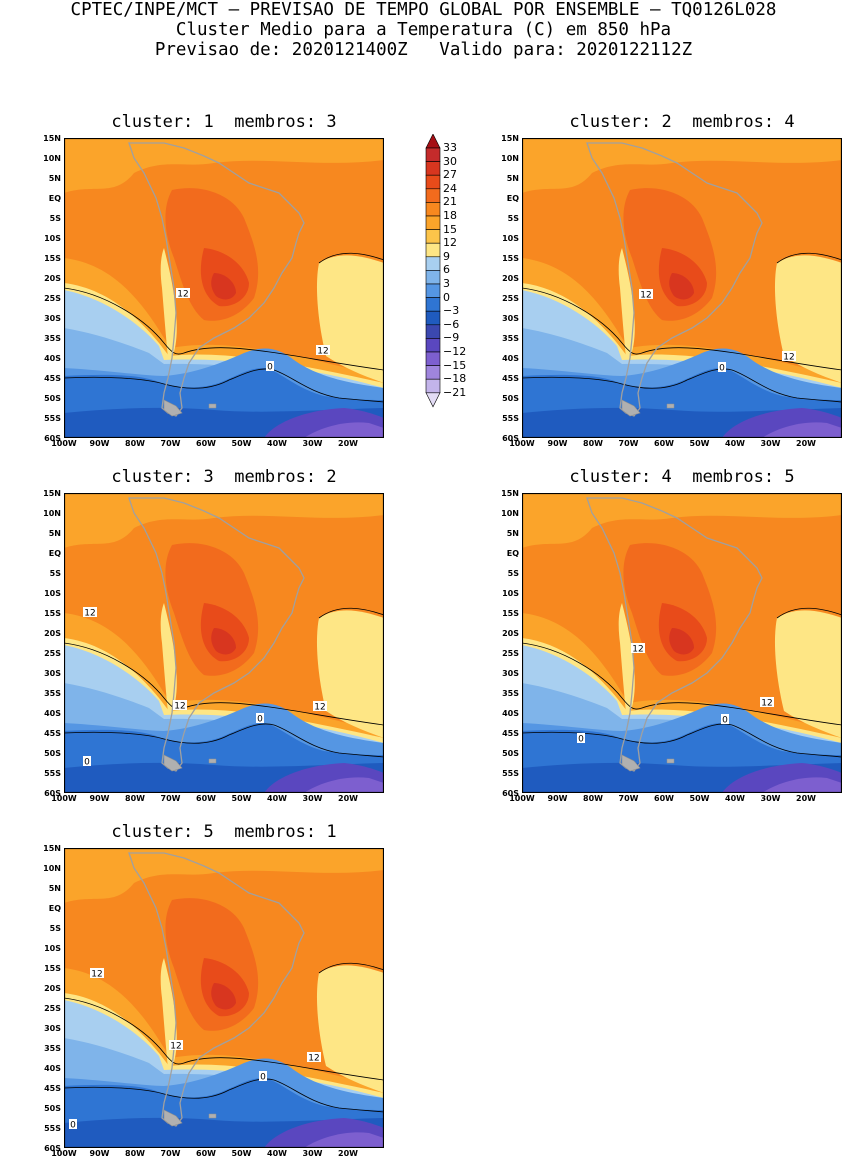 The width and height of the screenshot is (847, 1158). What do you see at coordinates (513, 573) in the screenshot?
I see `lat-label: 5S` at bounding box center [513, 573].